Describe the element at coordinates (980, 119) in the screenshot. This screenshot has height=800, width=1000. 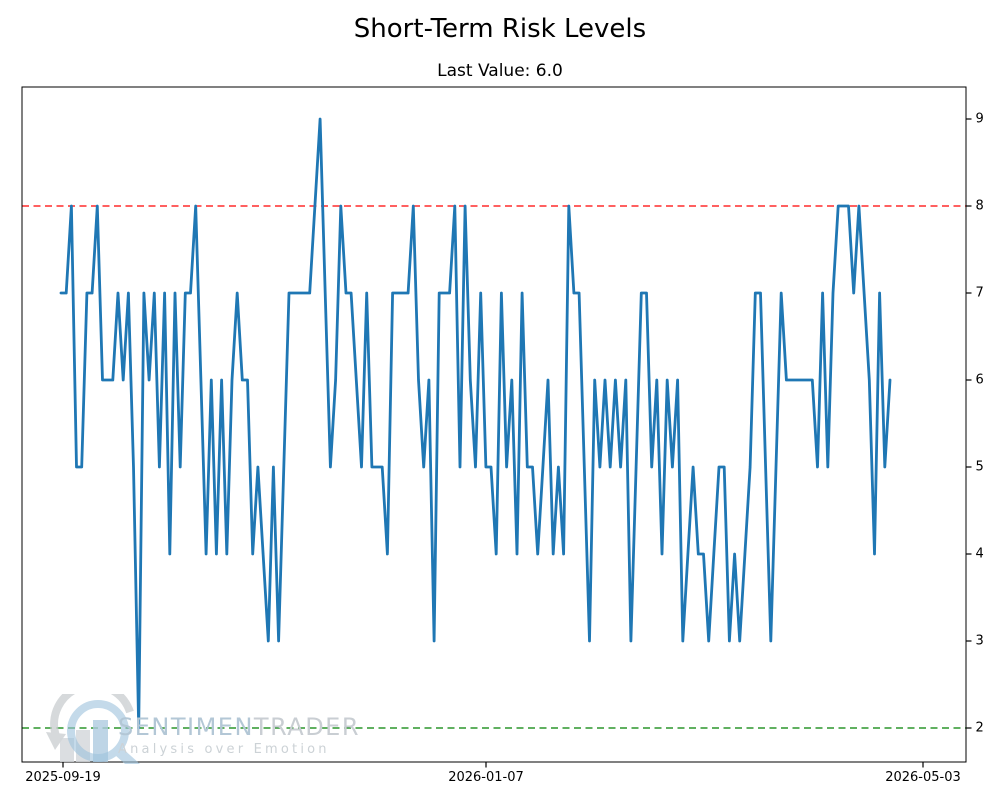
I see `y-tick-label: 9` at that location.